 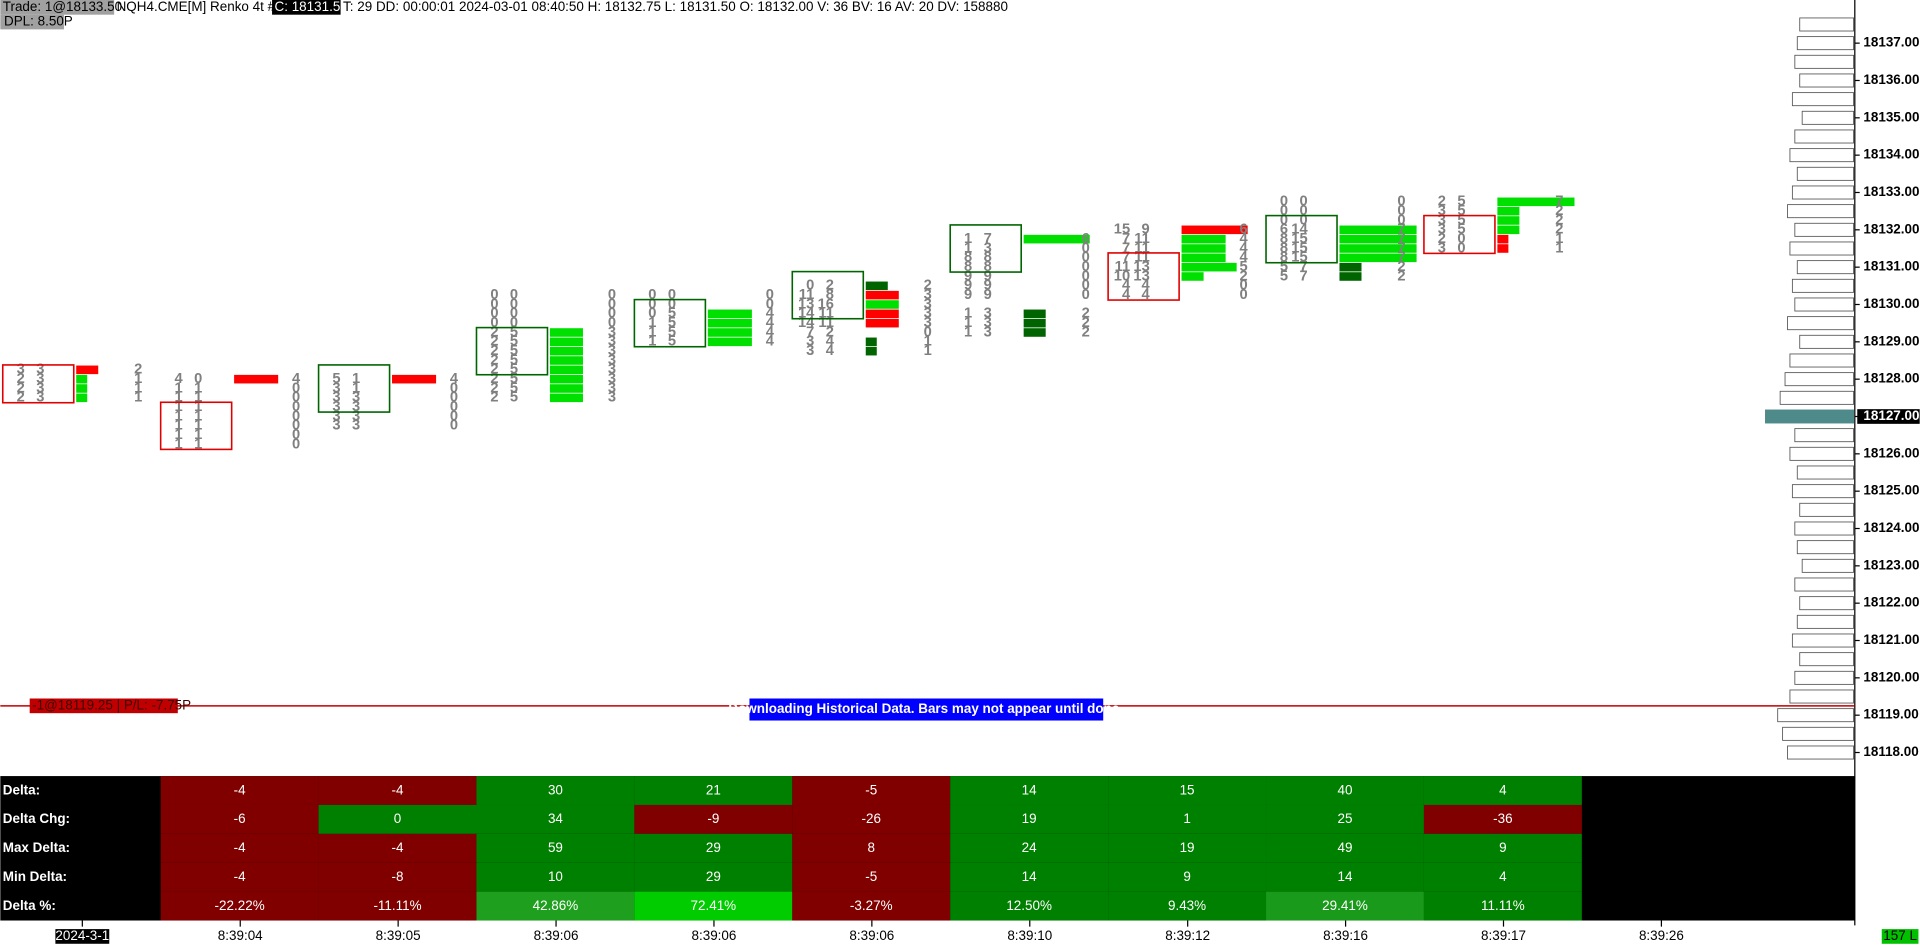 What do you see at coordinates (1891, 490) in the screenshot?
I see `y-tick-label: 18125.00` at bounding box center [1891, 490].